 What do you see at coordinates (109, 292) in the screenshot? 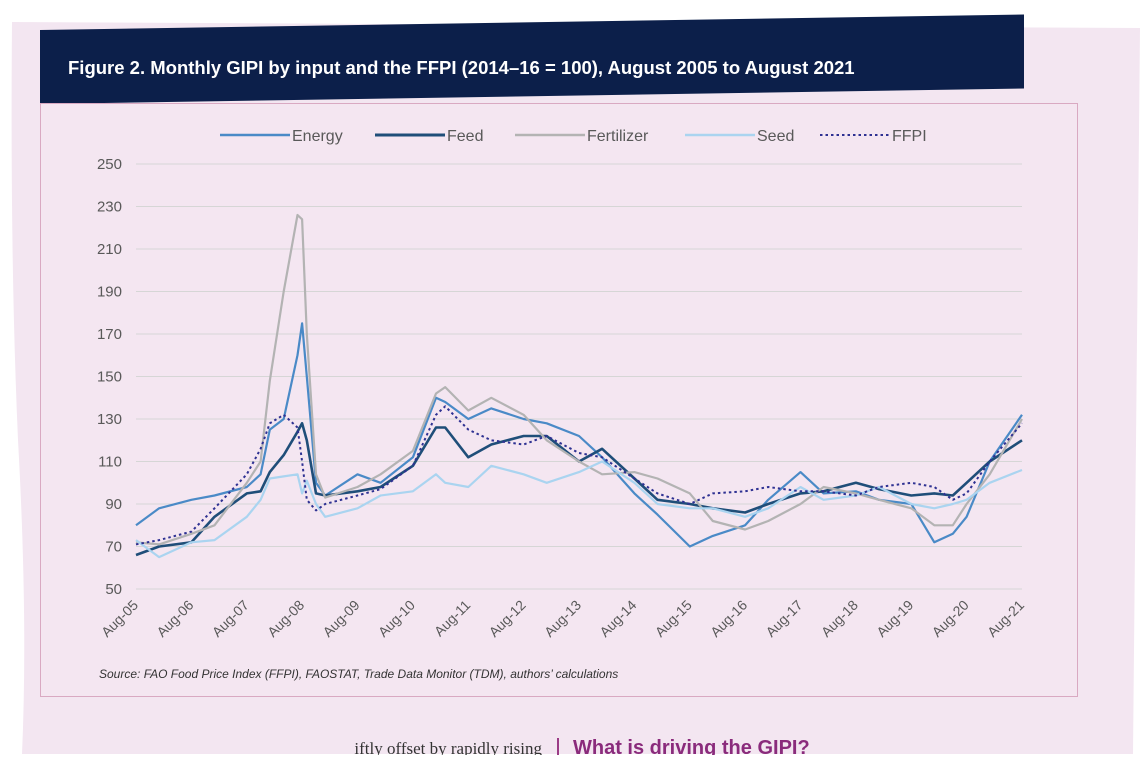
I see `y-tick-label: 190` at bounding box center [109, 292].